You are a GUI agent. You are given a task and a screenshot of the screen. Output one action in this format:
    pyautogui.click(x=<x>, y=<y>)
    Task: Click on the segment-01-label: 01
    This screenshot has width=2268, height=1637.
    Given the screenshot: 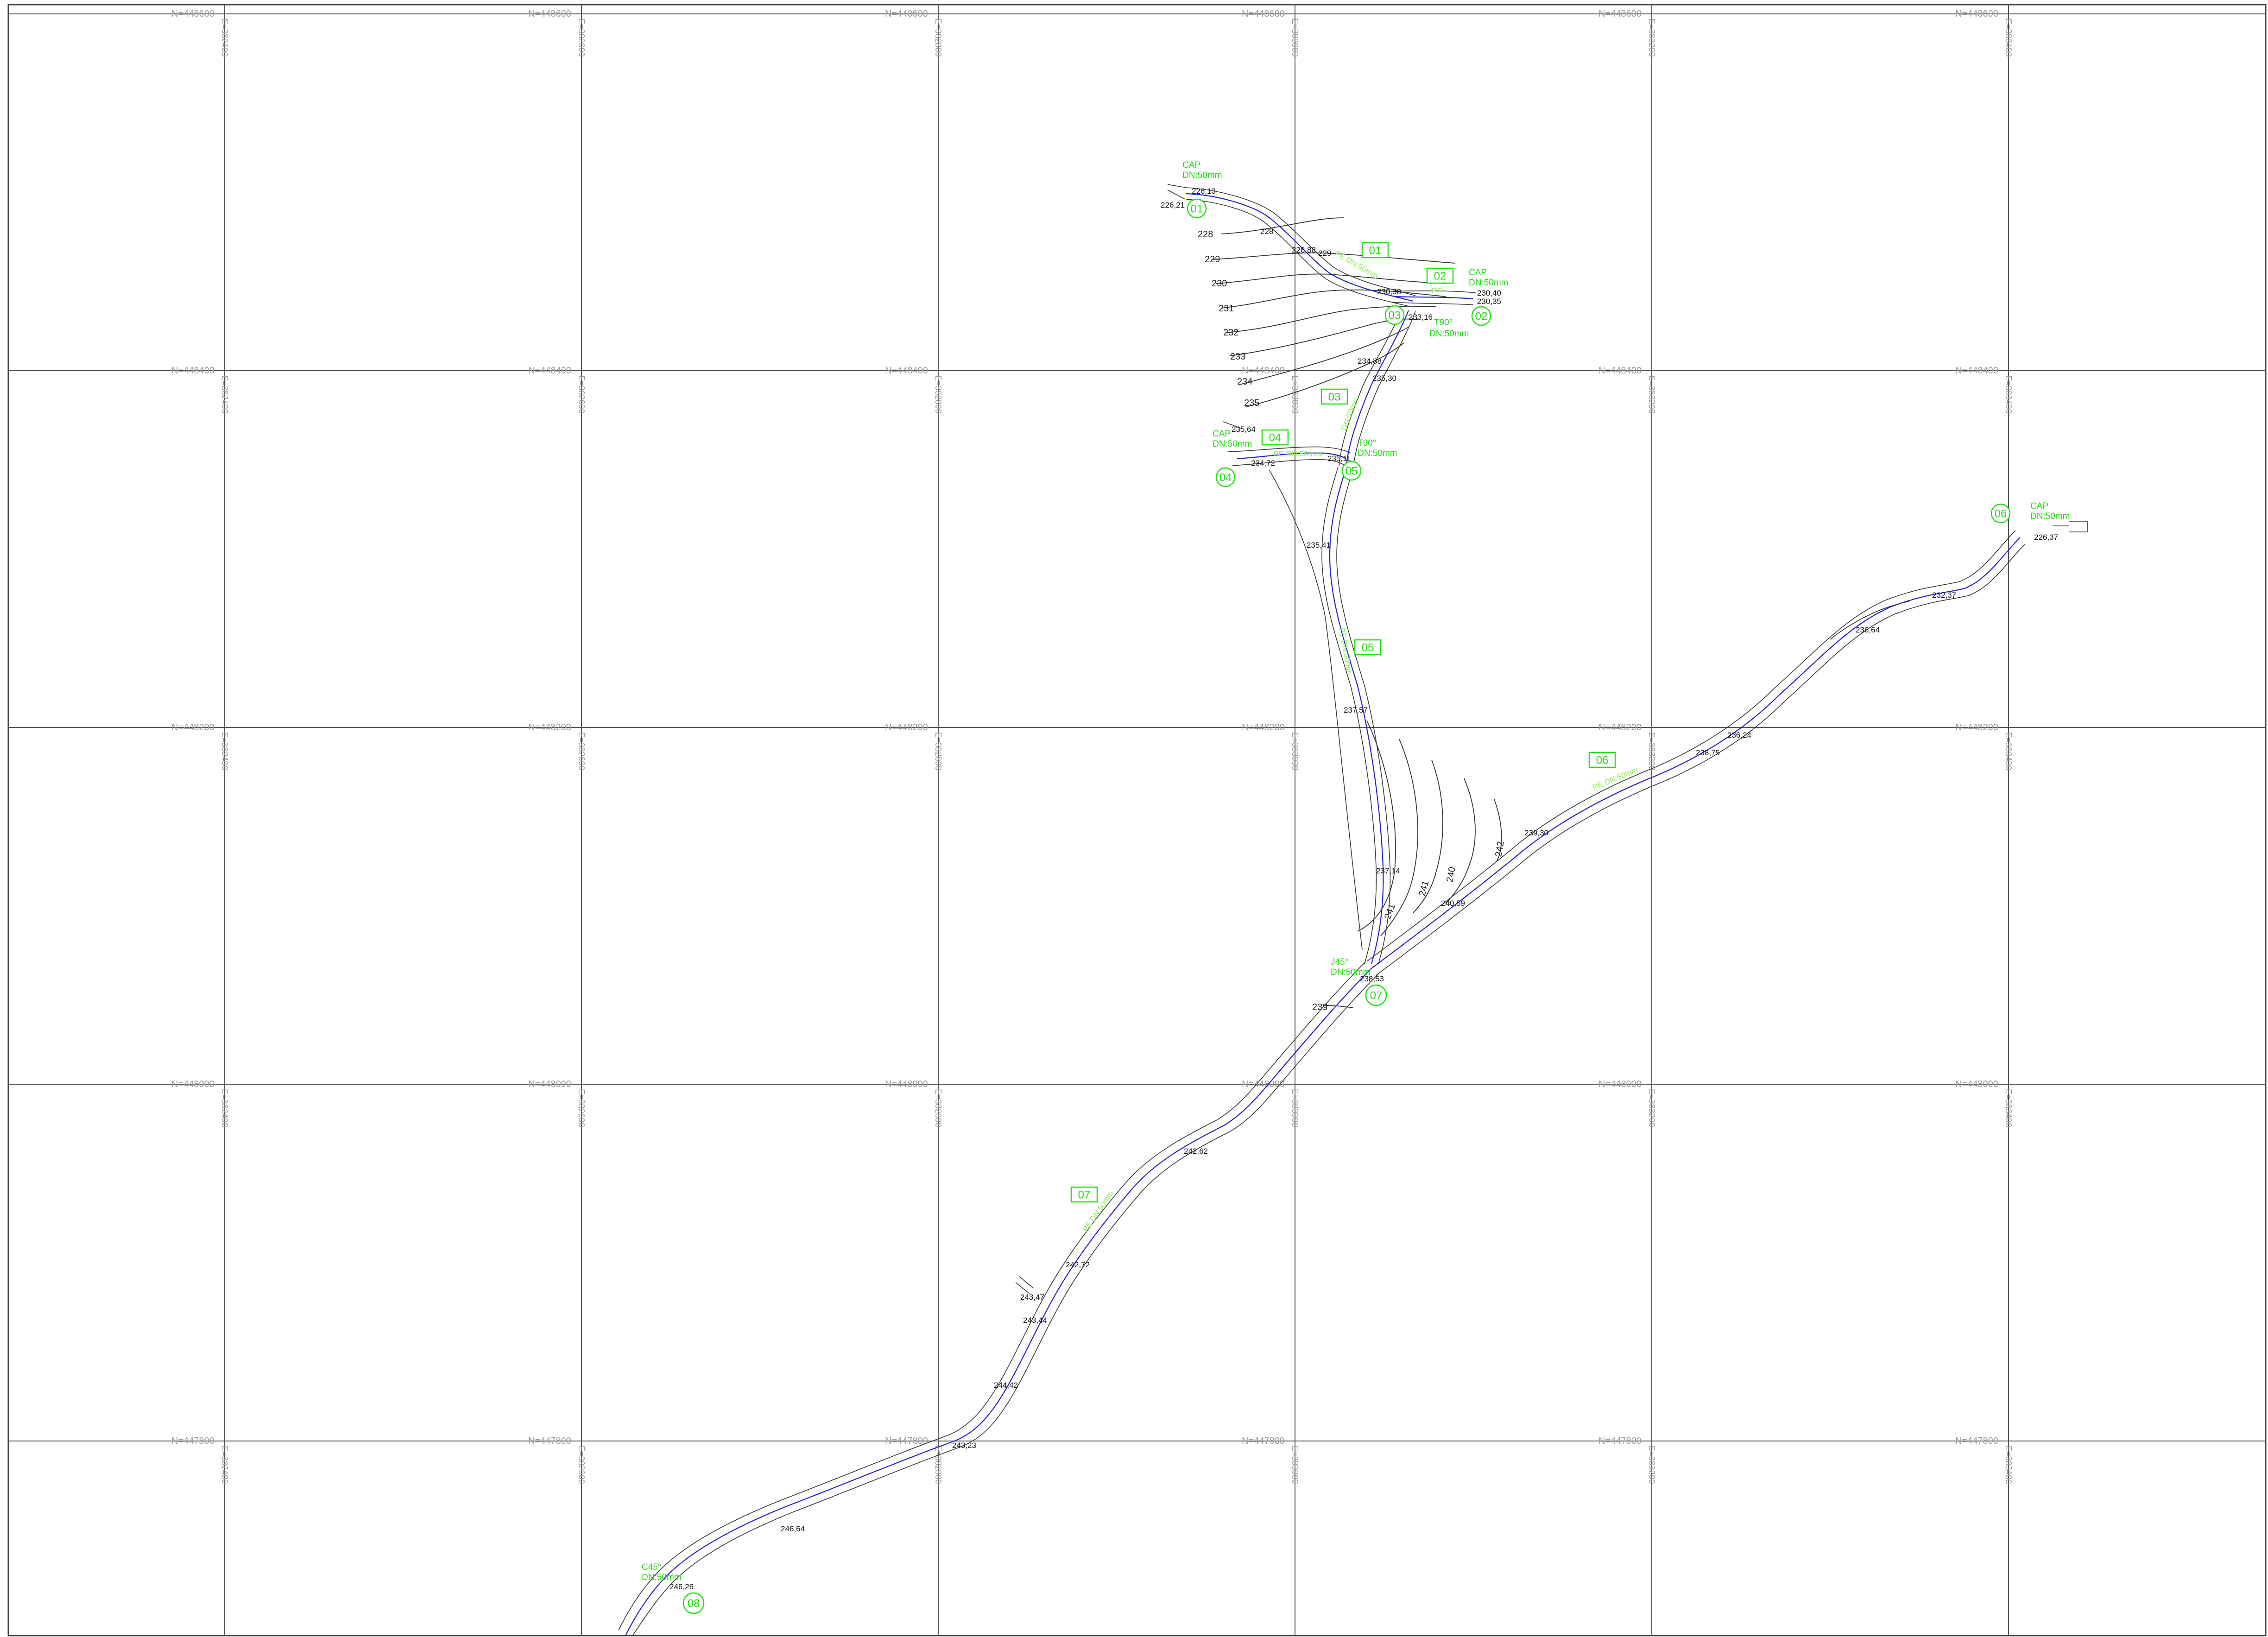 What is the action you would take?
    pyautogui.click(x=1375, y=251)
    